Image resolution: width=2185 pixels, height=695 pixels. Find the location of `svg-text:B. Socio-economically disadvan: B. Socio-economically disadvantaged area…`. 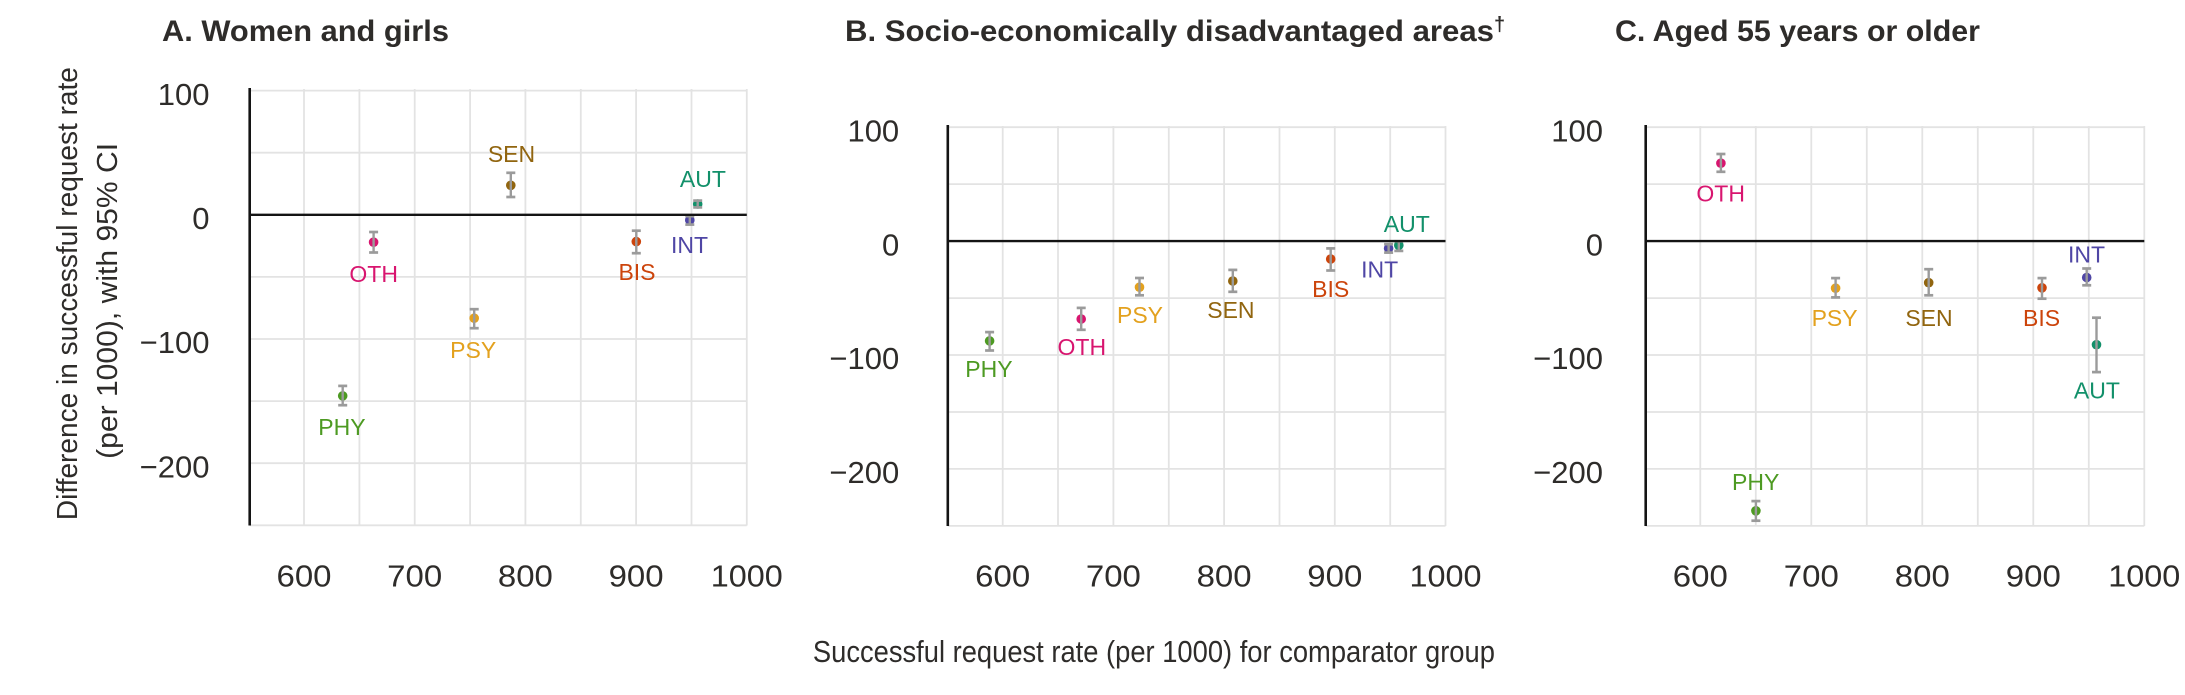

svg-text:B. Socio-economically disadvan: B. Socio-economically disadvantaged area… is located at coordinates (1175, 31).